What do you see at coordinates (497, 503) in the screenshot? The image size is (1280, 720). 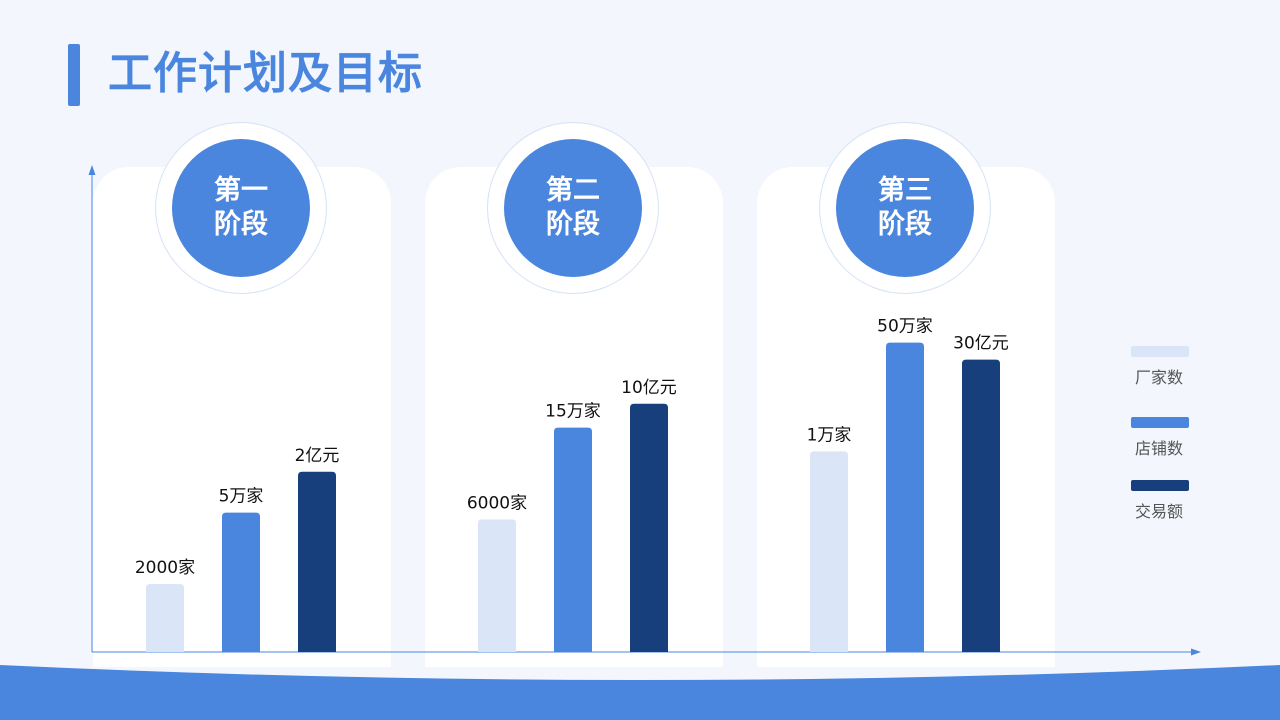 I see `bar-label-stage-2-series-1: 6000家` at bounding box center [497, 503].